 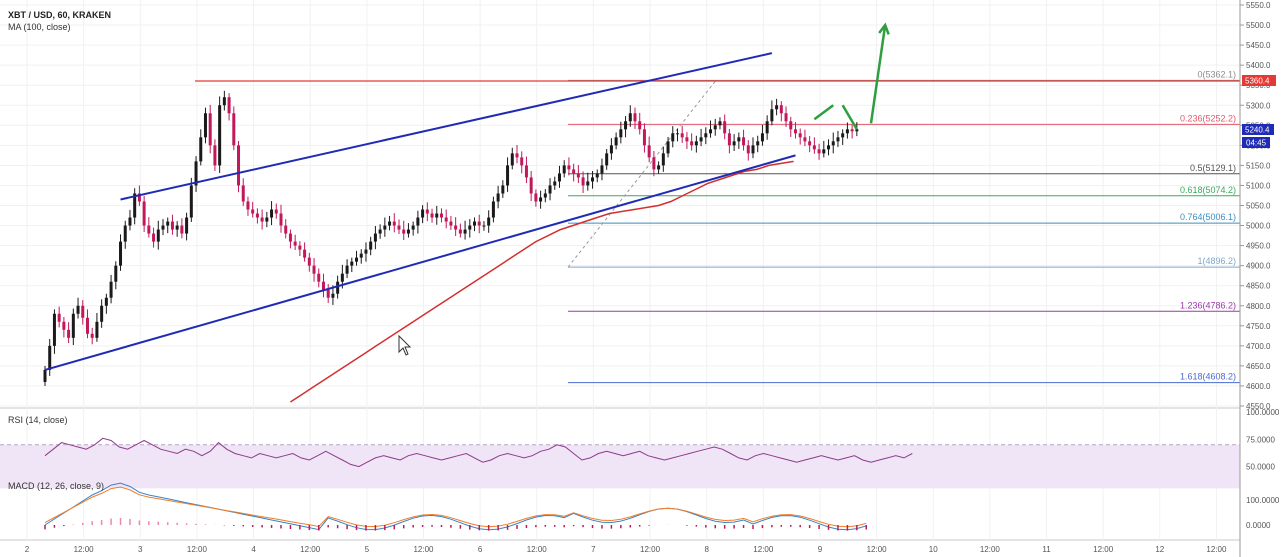 I want to click on price-tick-label: 5450.0, so click(x=1258, y=45).